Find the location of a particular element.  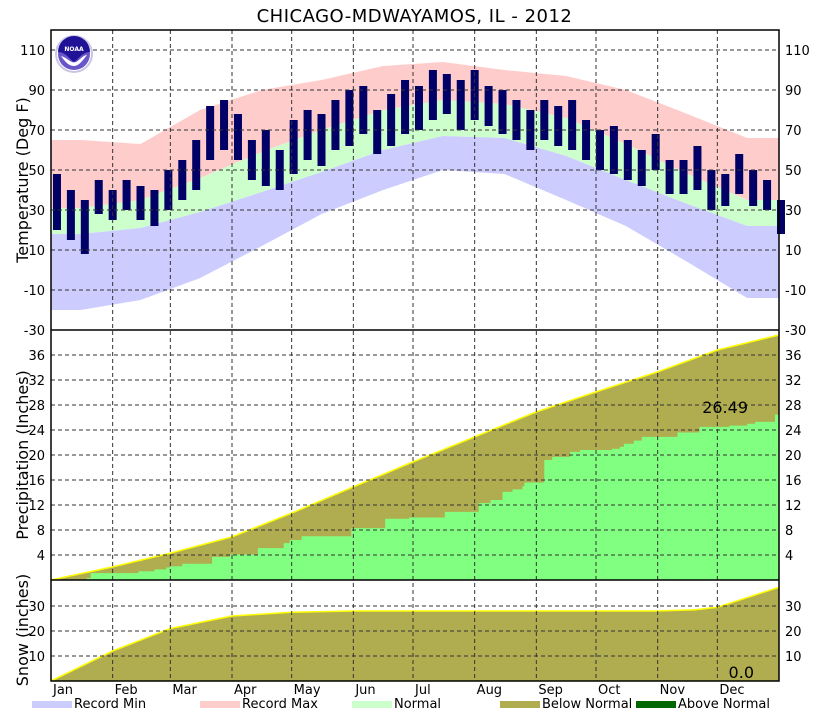

precip-tick-right: 28 is located at coordinates (793, 406).